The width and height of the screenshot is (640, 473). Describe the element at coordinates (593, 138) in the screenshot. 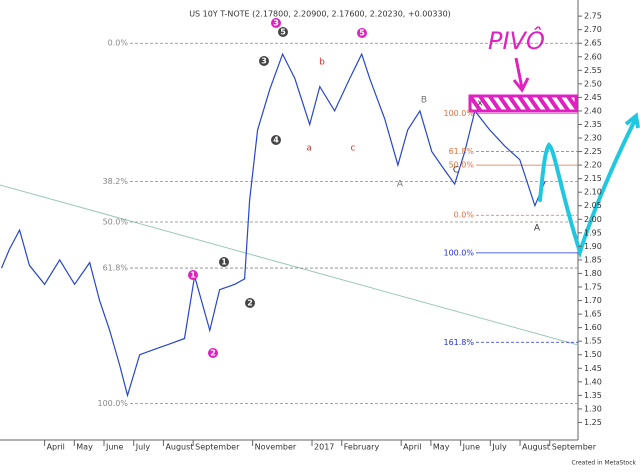

I see `y-tick-label: 2.30` at that location.